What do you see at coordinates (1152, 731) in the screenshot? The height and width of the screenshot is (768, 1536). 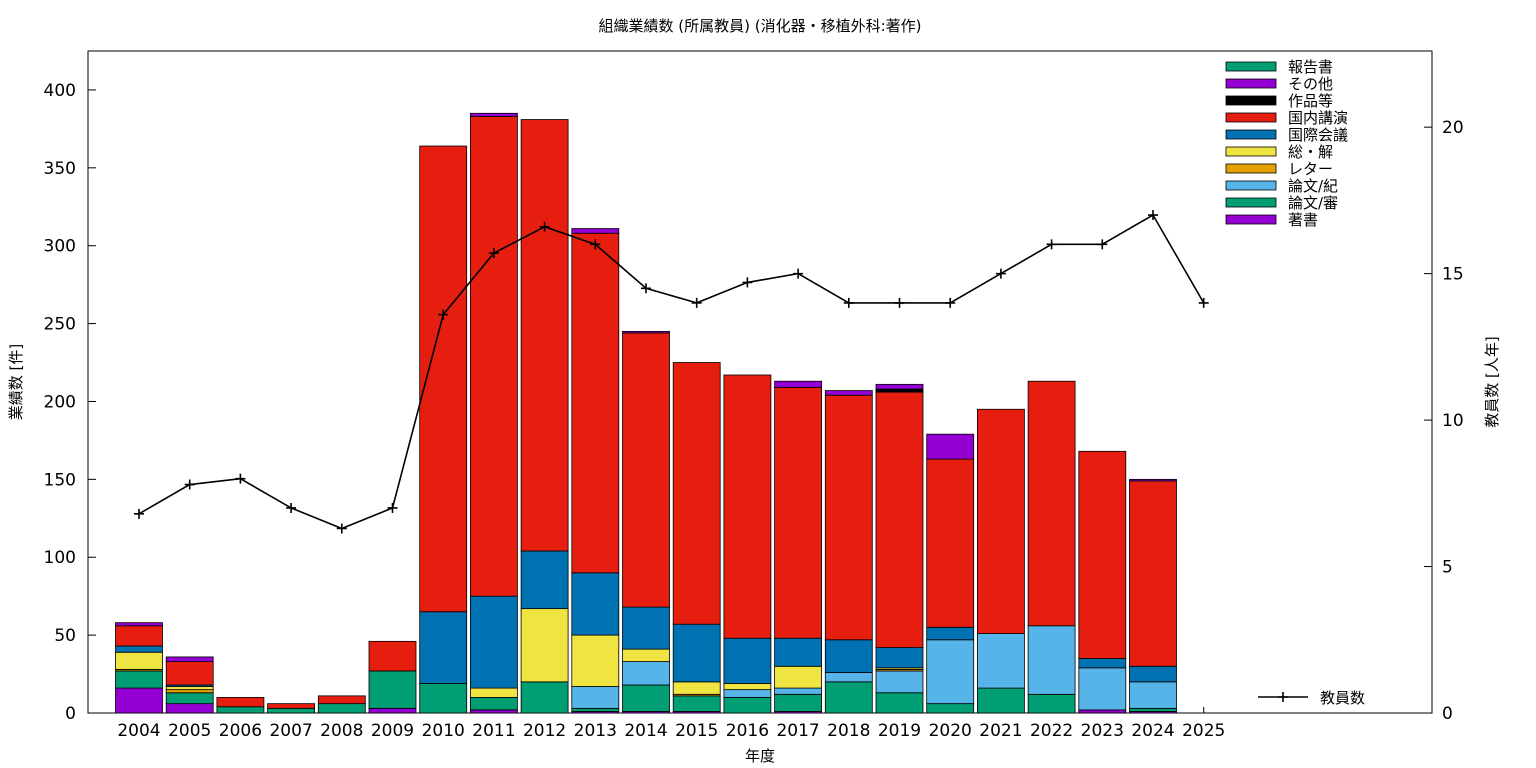 I see `x-tick-label: 2024` at bounding box center [1152, 731].